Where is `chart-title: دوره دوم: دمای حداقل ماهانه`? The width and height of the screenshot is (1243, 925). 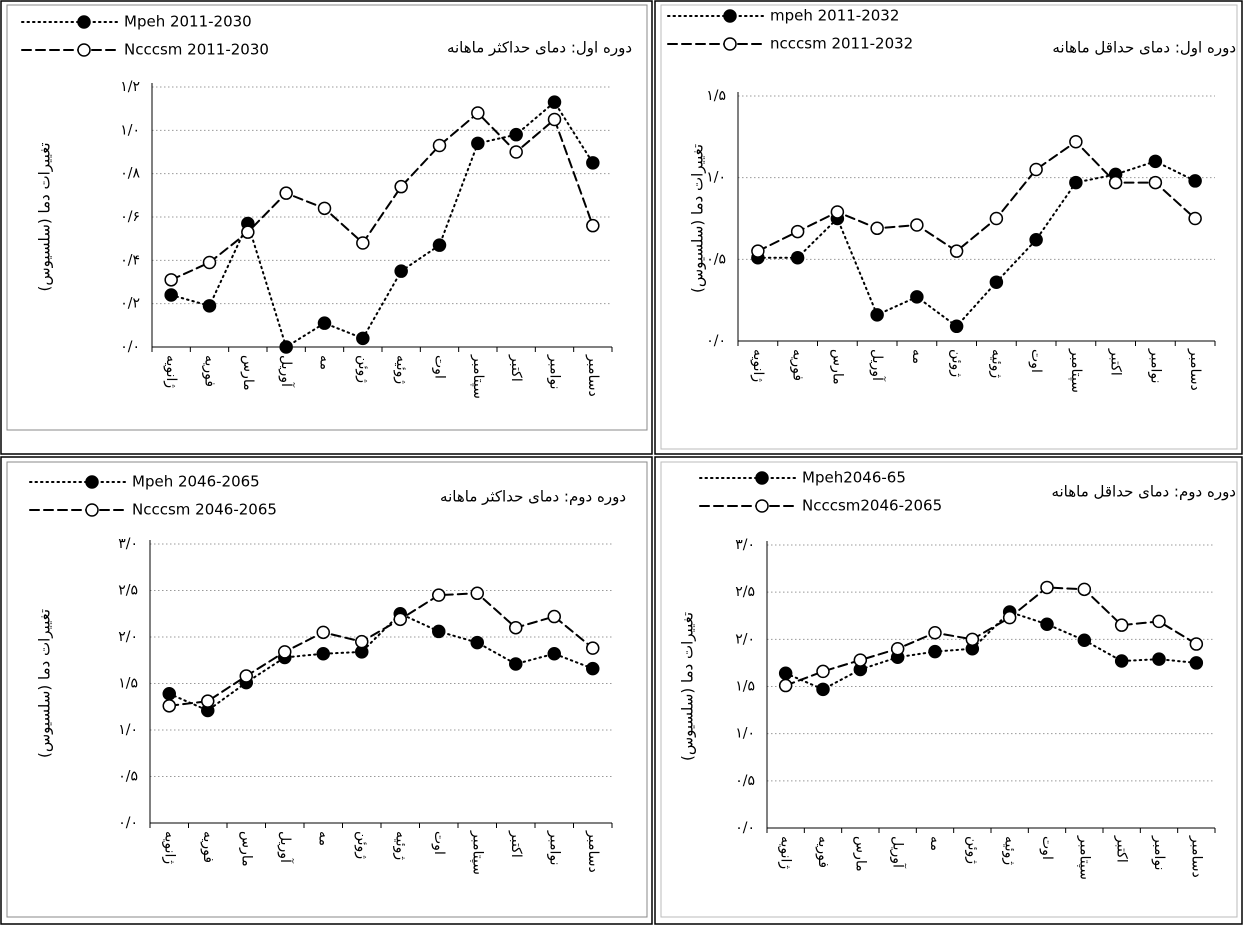 chart-title: دوره دوم: دمای حداقل ماهانه is located at coordinates (1143, 492).